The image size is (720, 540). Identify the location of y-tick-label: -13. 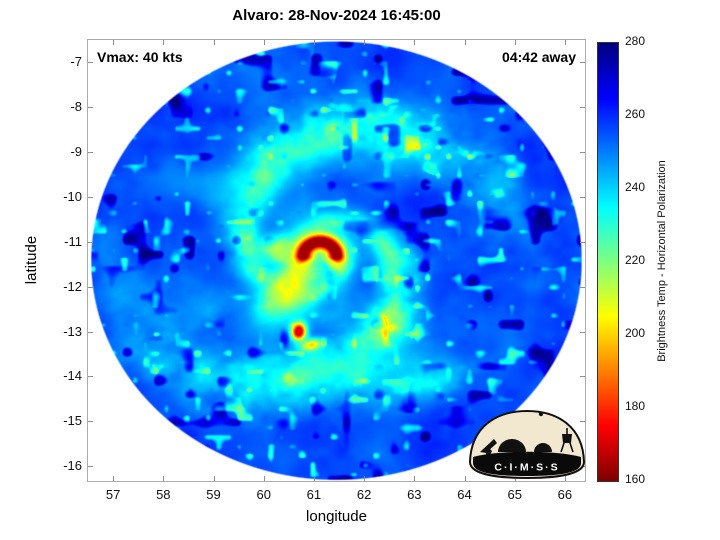
(72, 331).